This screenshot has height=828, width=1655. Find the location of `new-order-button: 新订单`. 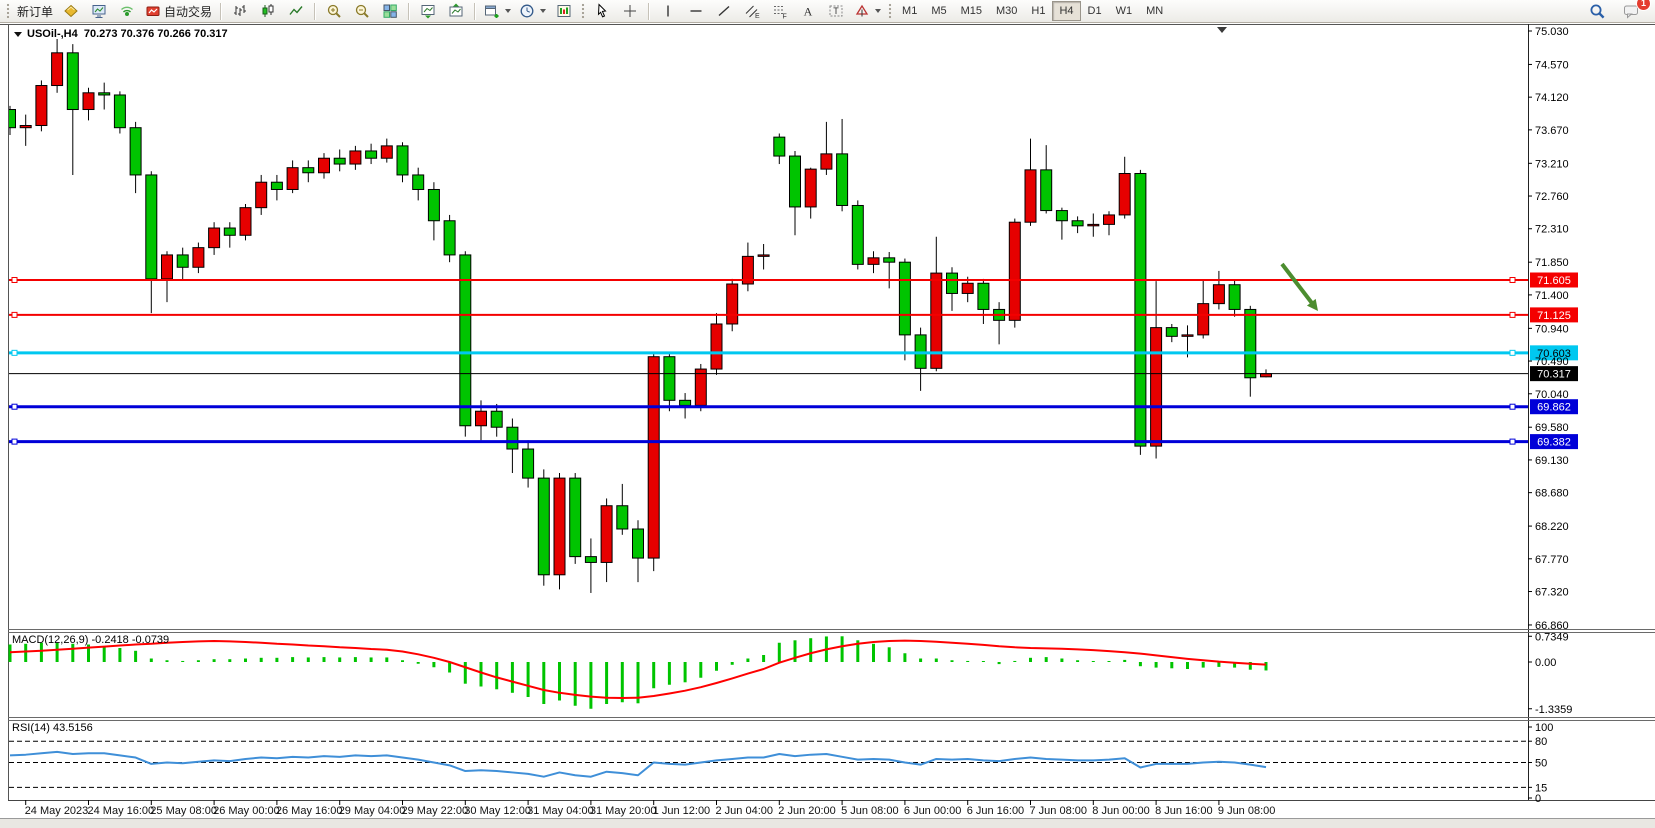

new-order-button: 新订单 is located at coordinates (35, 11).